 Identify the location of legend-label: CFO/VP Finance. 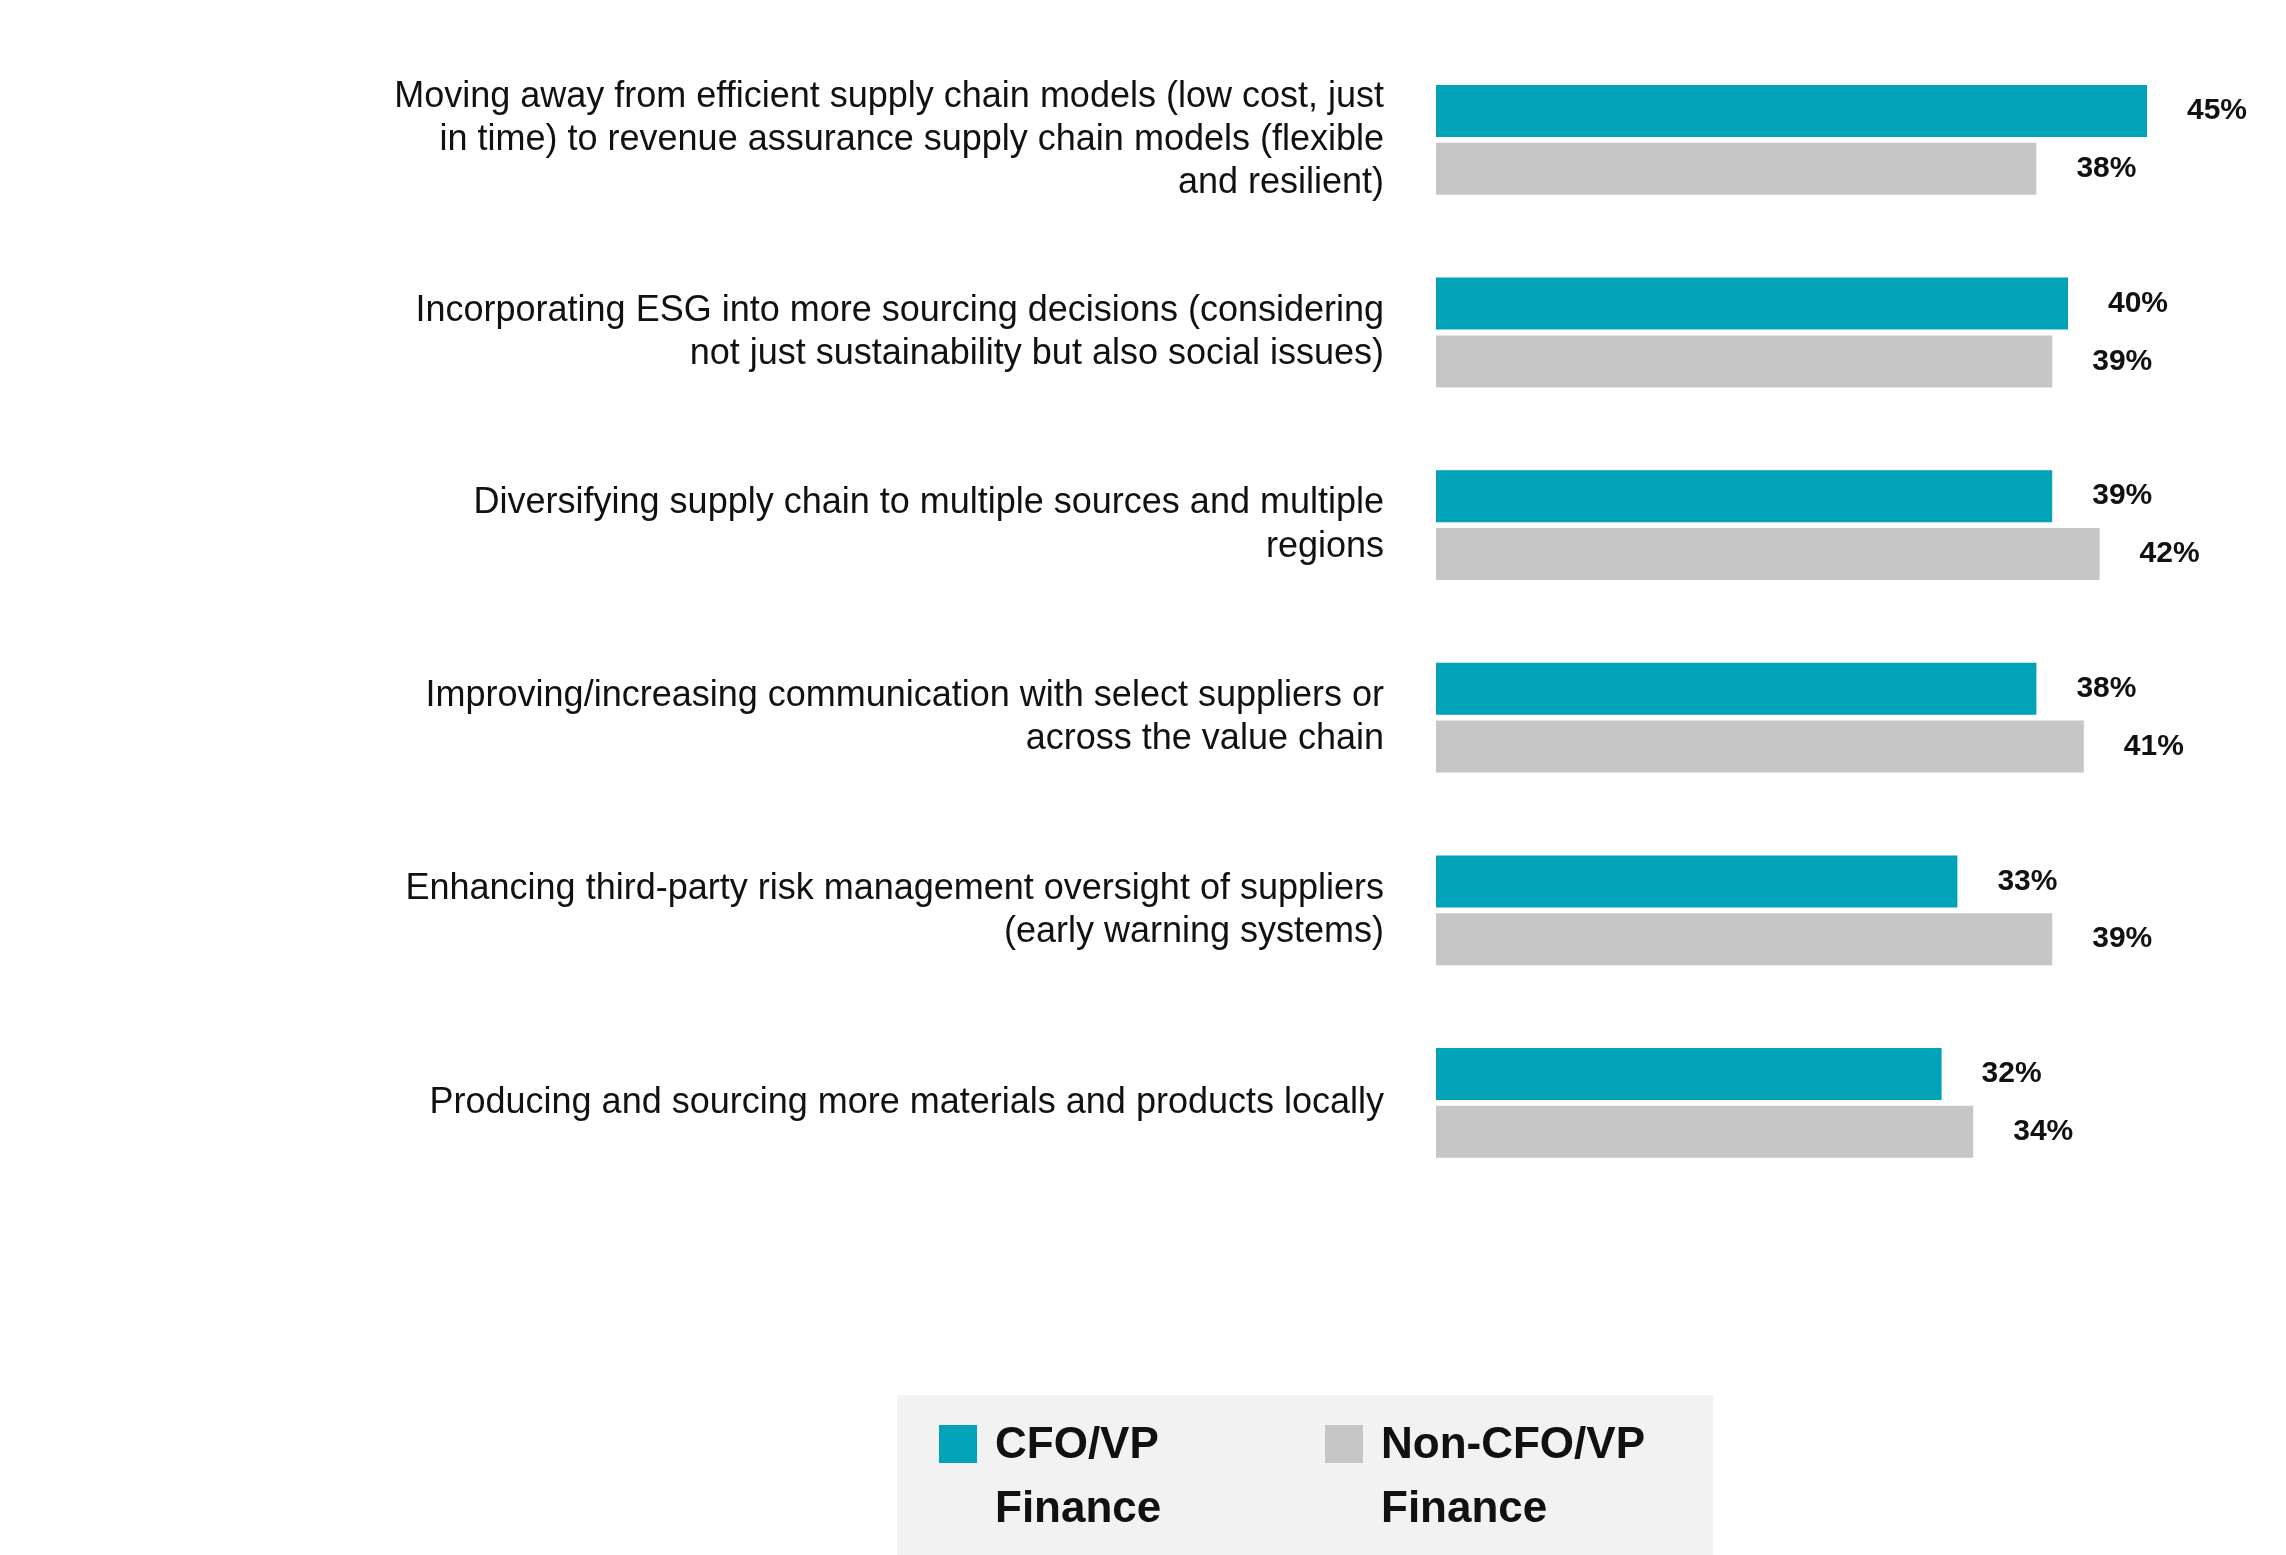
(1079, 1475).